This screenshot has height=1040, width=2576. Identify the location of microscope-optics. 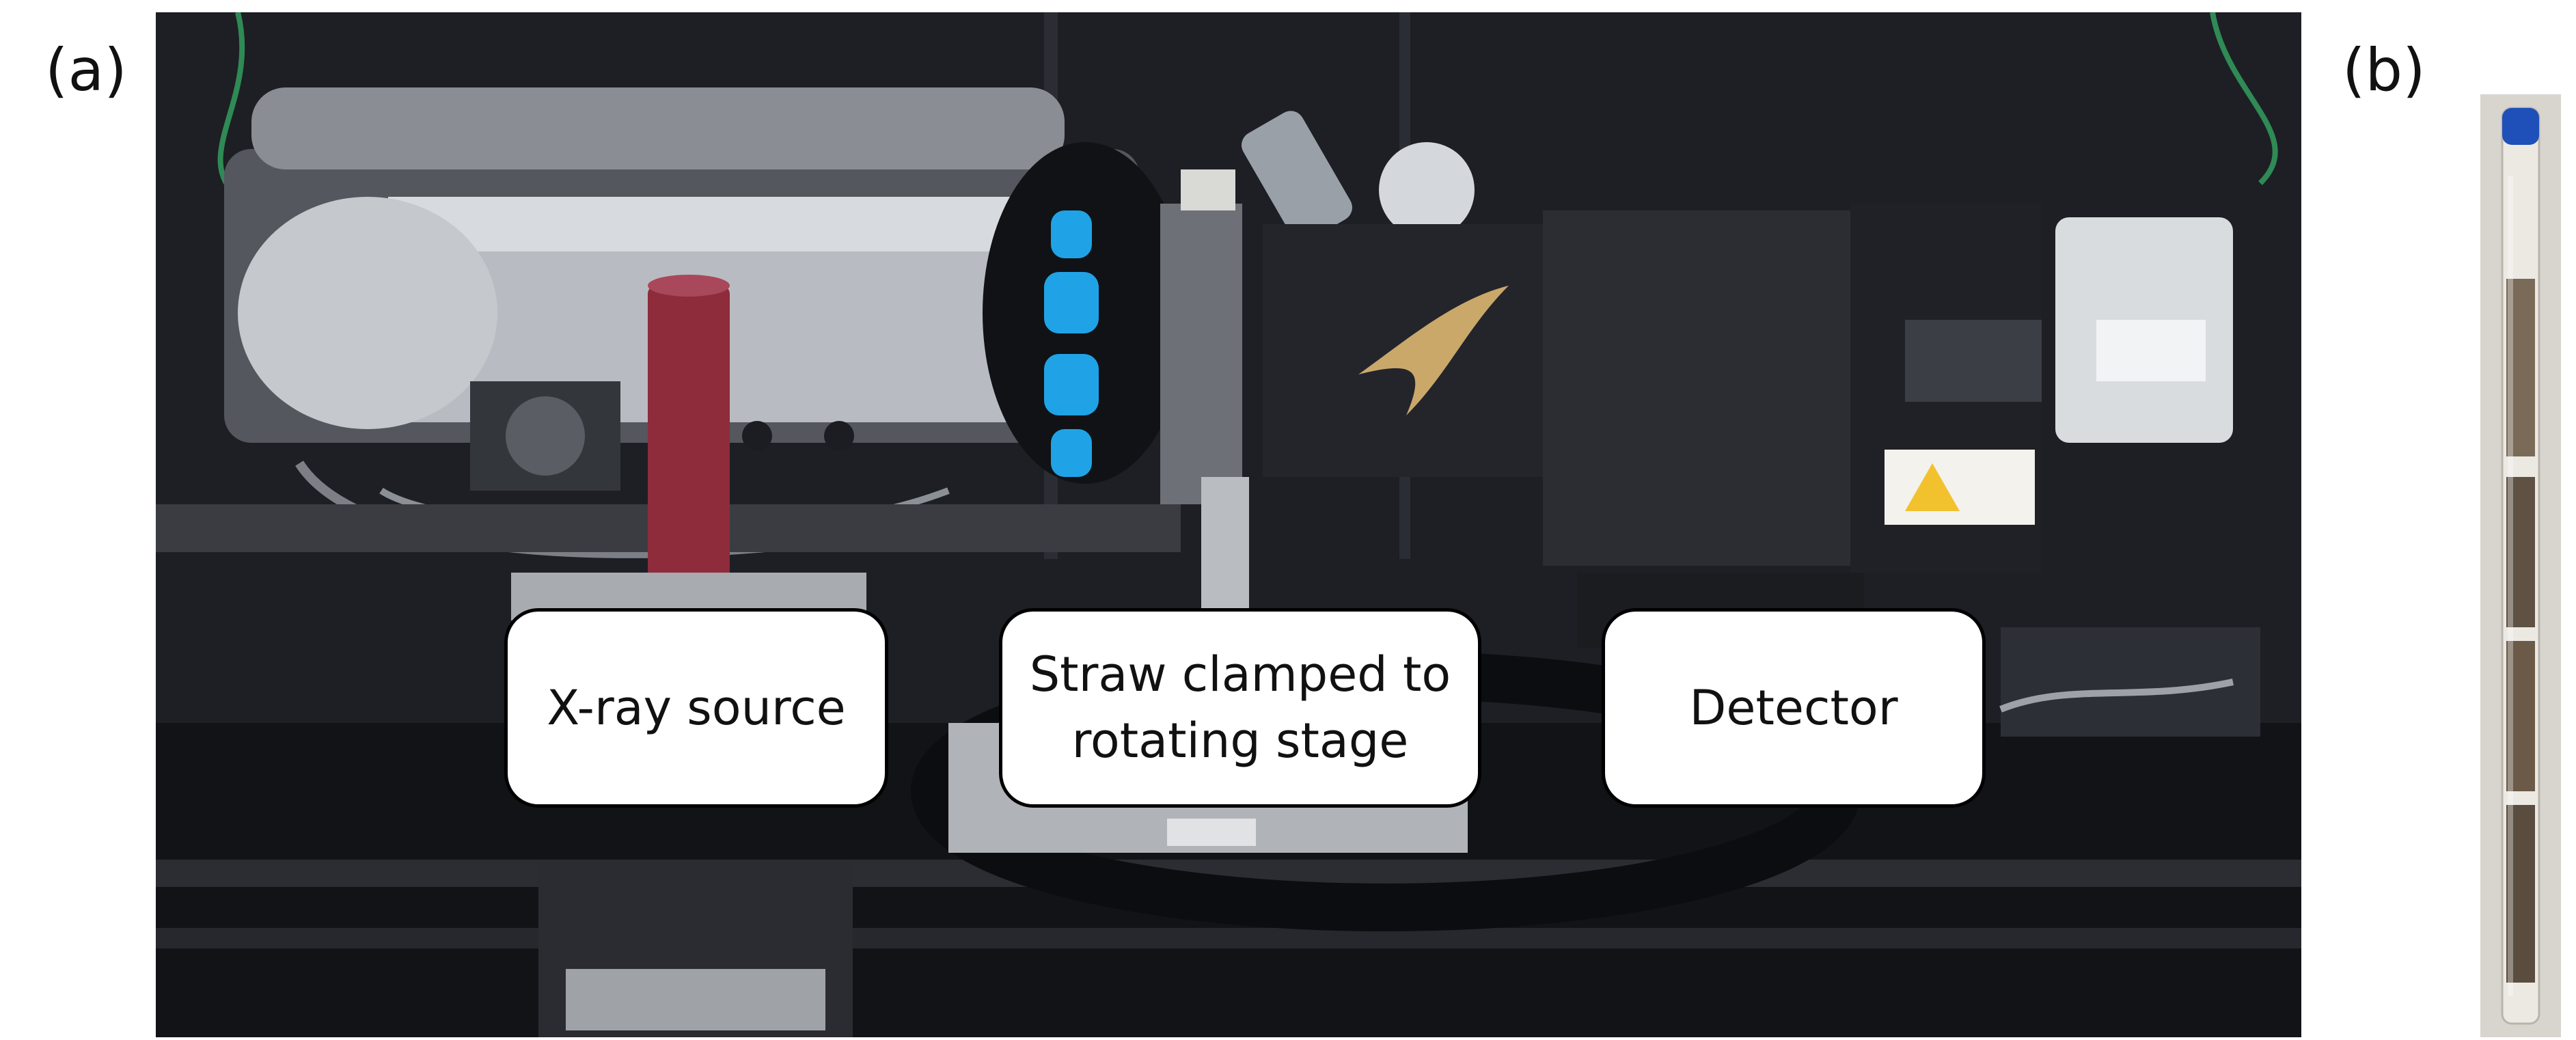
(1358, 176).